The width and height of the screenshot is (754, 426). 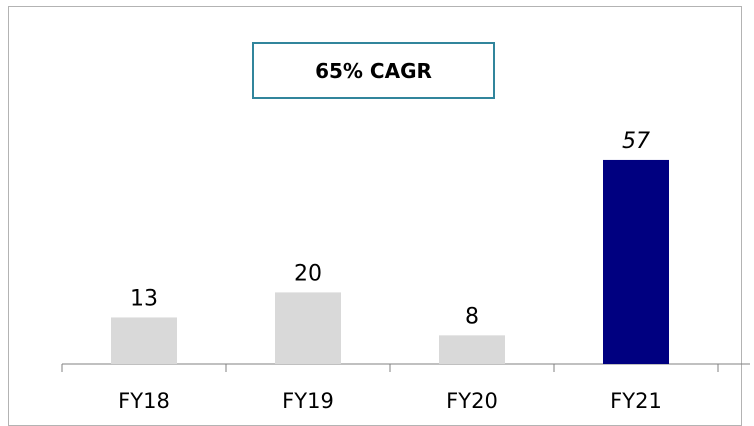 What do you see at coordinates (308, 328) in the screenshot?
I see `bar-fy19` at bounding box center [308, 328].